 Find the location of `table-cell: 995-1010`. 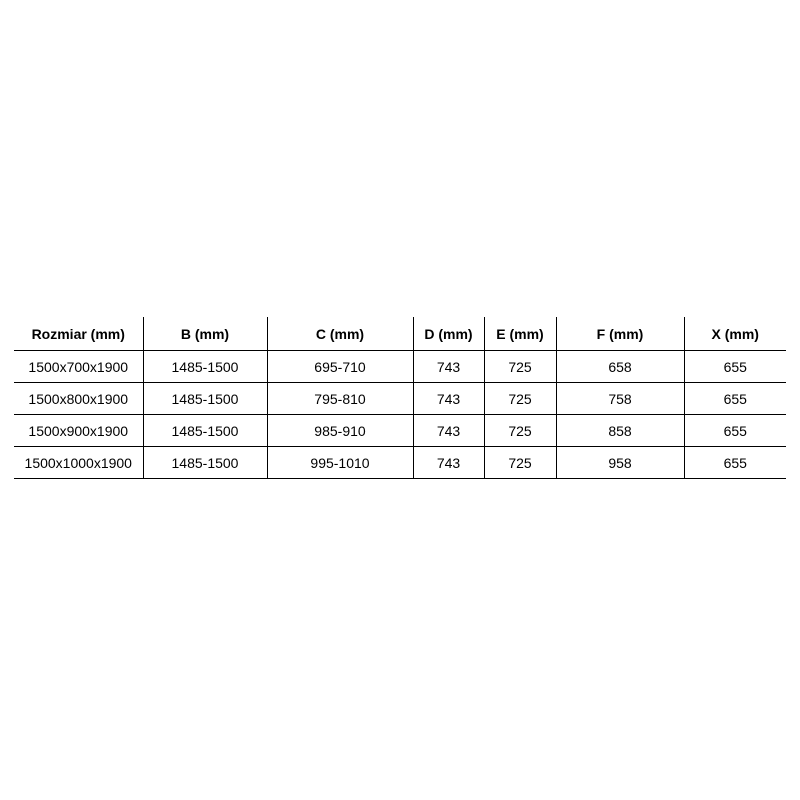

table-cell: 995-1010 is located at coordinates (340, 462).